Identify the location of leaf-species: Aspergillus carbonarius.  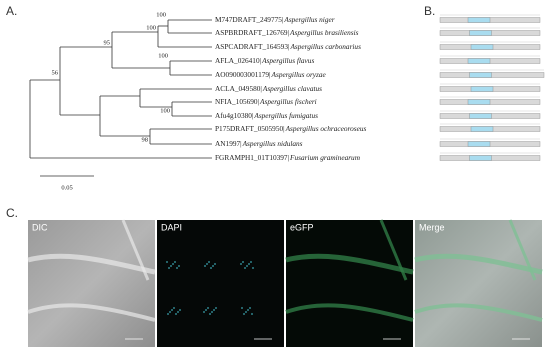
(325, 46).